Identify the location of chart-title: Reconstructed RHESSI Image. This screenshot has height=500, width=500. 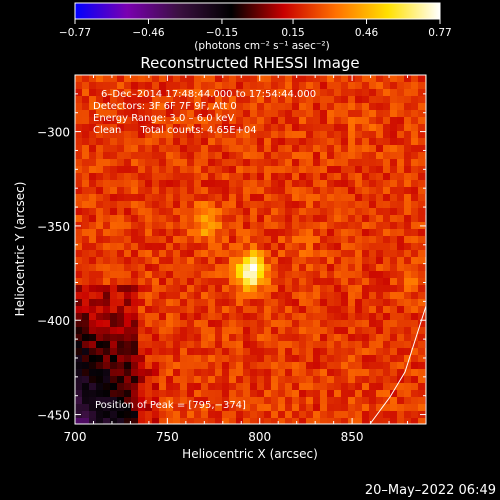
(249, 63).